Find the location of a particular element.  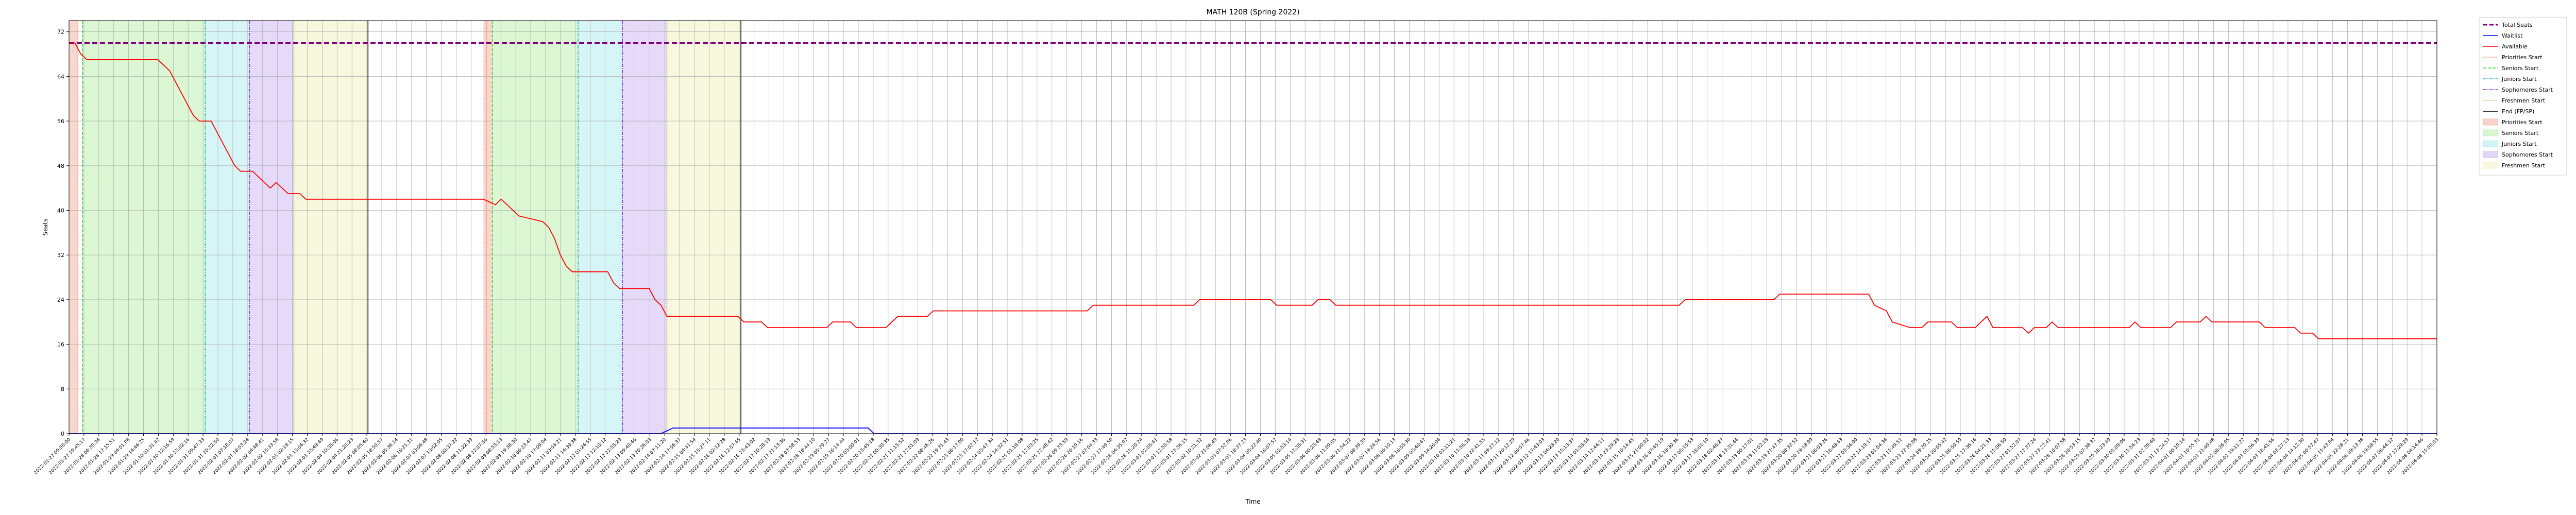

y-tick-label: 40 is located at coordinates (60, 210).